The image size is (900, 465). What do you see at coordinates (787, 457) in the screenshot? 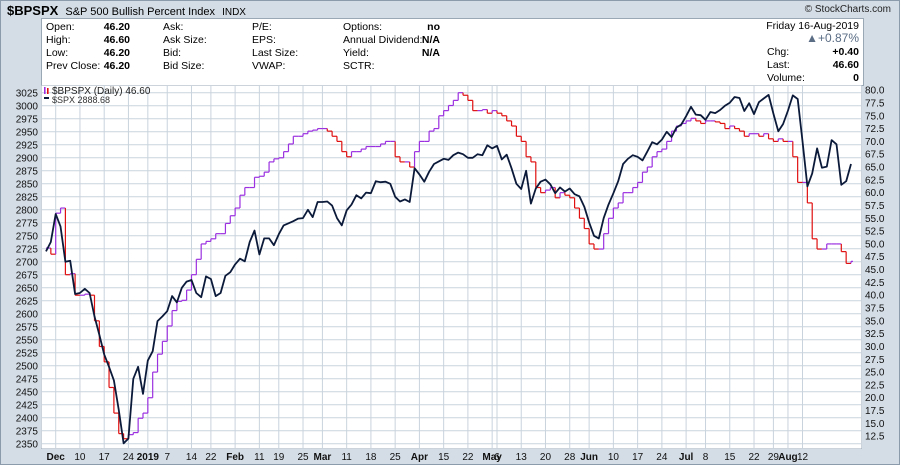
I see `x-tick-label: Aug` at bounding box center [787, 457].